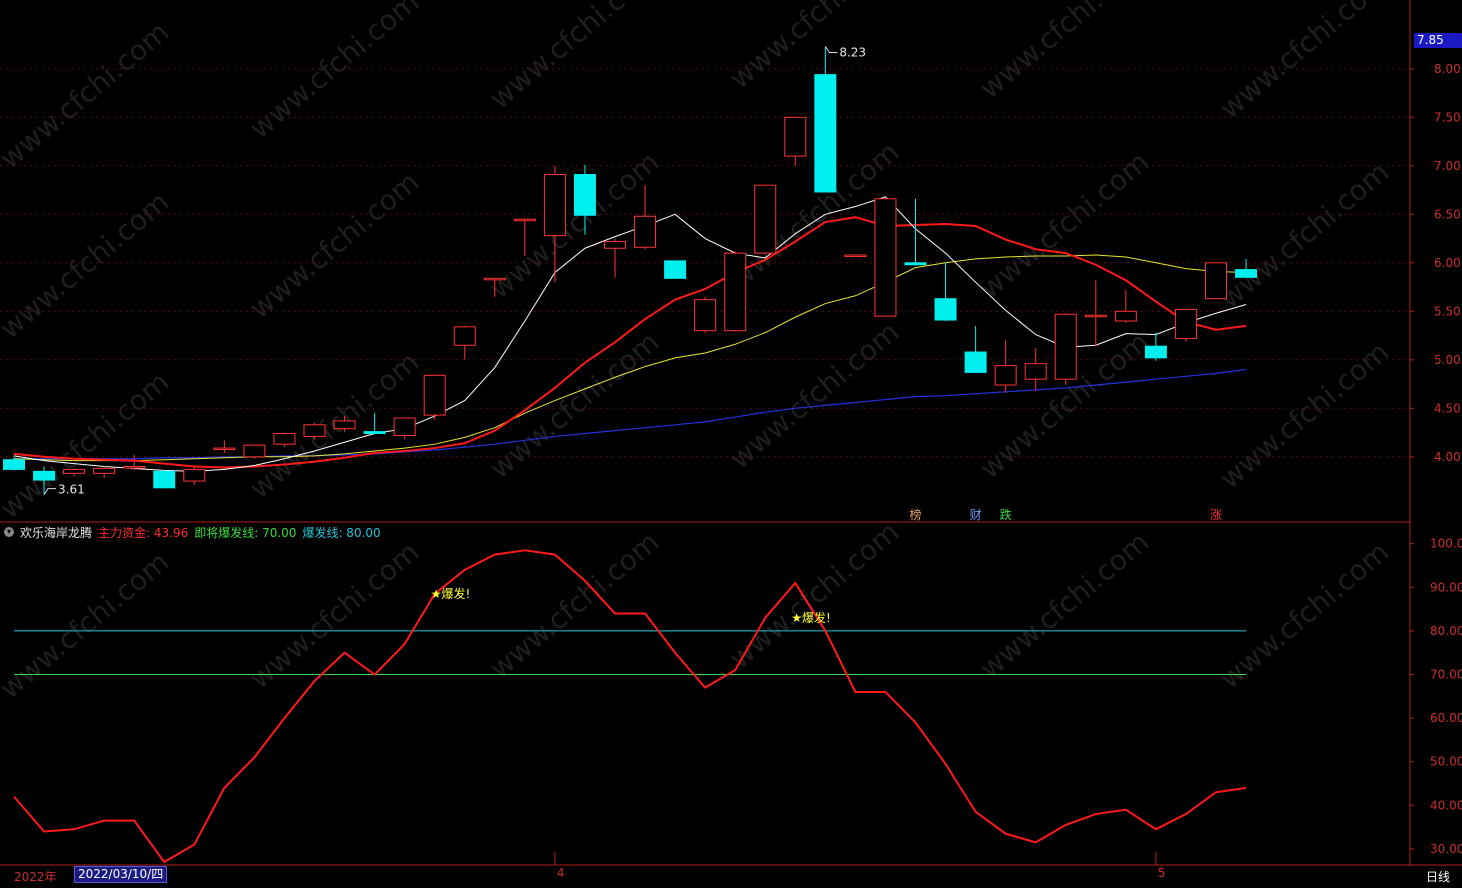 The height and width of the screenshot is (888, 1462). Describe the element at coordinates (560, 873) in the screenshot. I see `month-label-april: 4` at that location.